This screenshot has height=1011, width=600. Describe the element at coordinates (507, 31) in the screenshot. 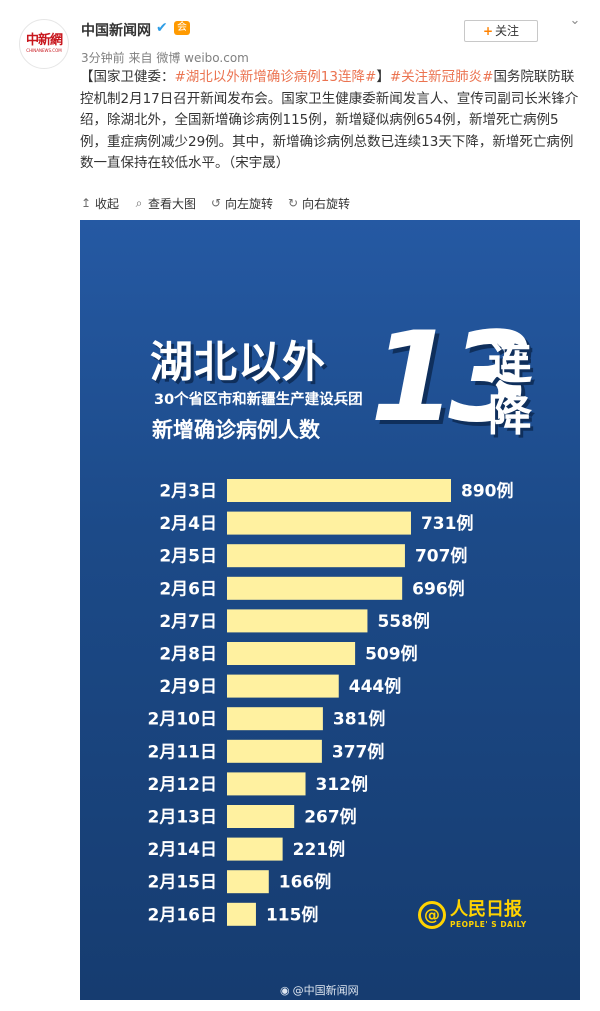

I see `follow-button-label: 关注` at that location.